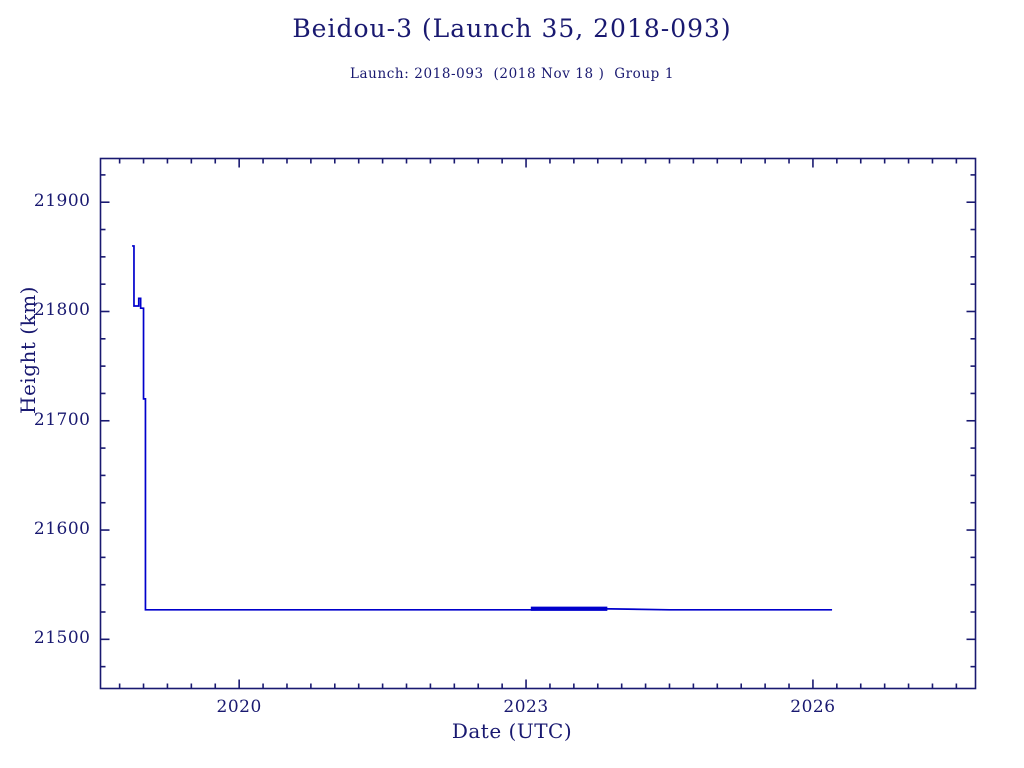 This screenshot has width=1024, height=768. Describe the element at coordinates (512, 28) in the screenshot. I see `chart-title: Beidou-3 (Launch 35, 2018-093)` at that location.